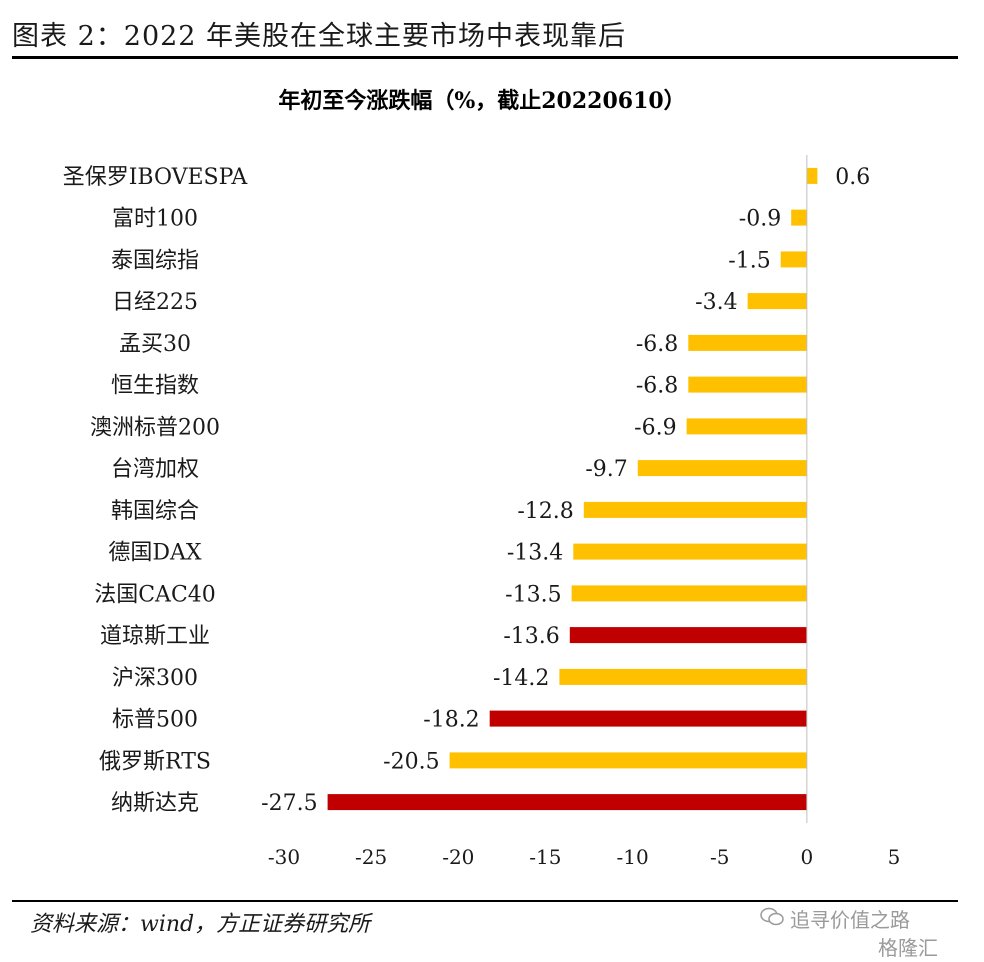 This screenshot has height=962, width=984. I want to click on category-label: 澳洲标普200, so click(155, 427).